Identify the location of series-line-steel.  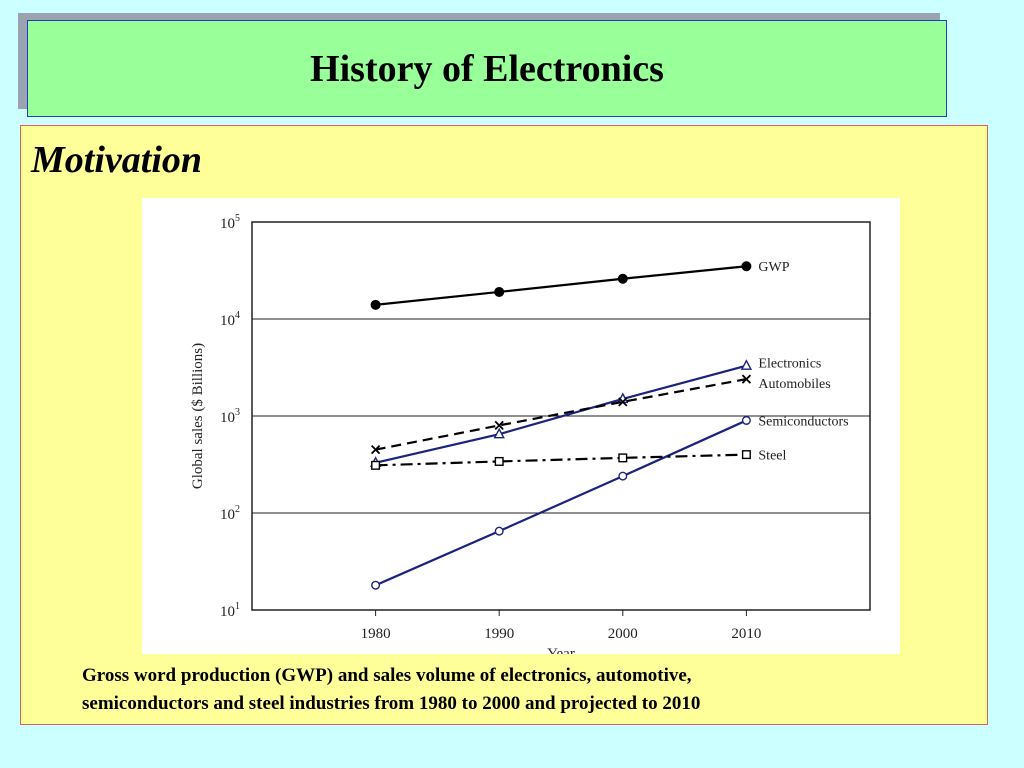
(561, 460).